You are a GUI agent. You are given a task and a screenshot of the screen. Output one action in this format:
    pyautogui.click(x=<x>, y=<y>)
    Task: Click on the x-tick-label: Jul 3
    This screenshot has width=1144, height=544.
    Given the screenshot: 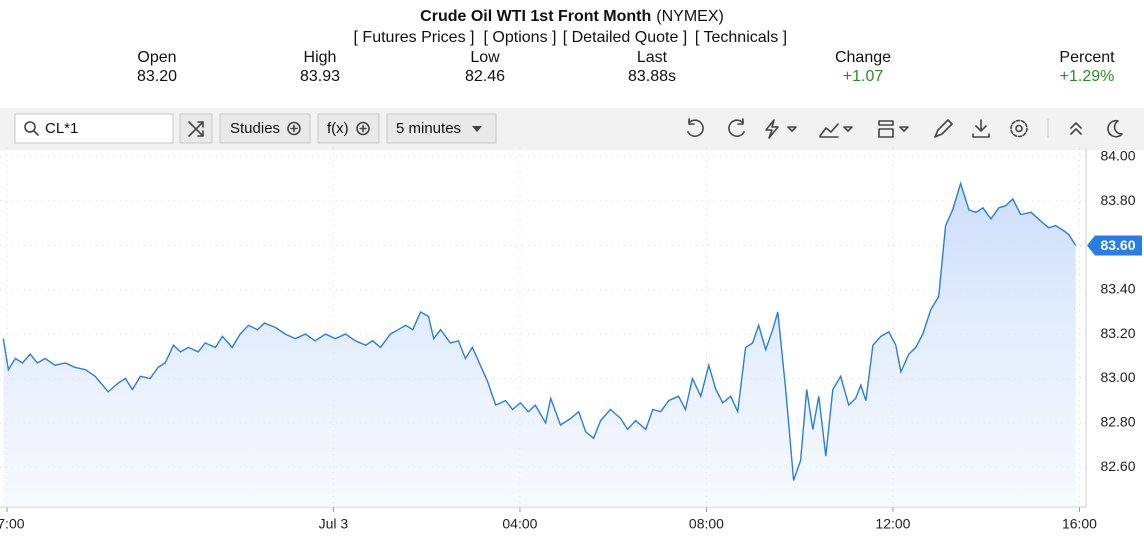 What is the action you would take?
    pyautogui.click(x=334, y=524)
    